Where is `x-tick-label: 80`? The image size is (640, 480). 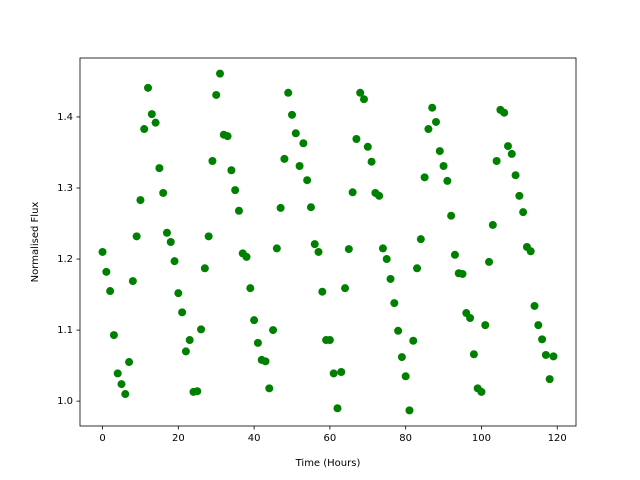
x-tick-label: 80 is located at coordinates (405, 438).